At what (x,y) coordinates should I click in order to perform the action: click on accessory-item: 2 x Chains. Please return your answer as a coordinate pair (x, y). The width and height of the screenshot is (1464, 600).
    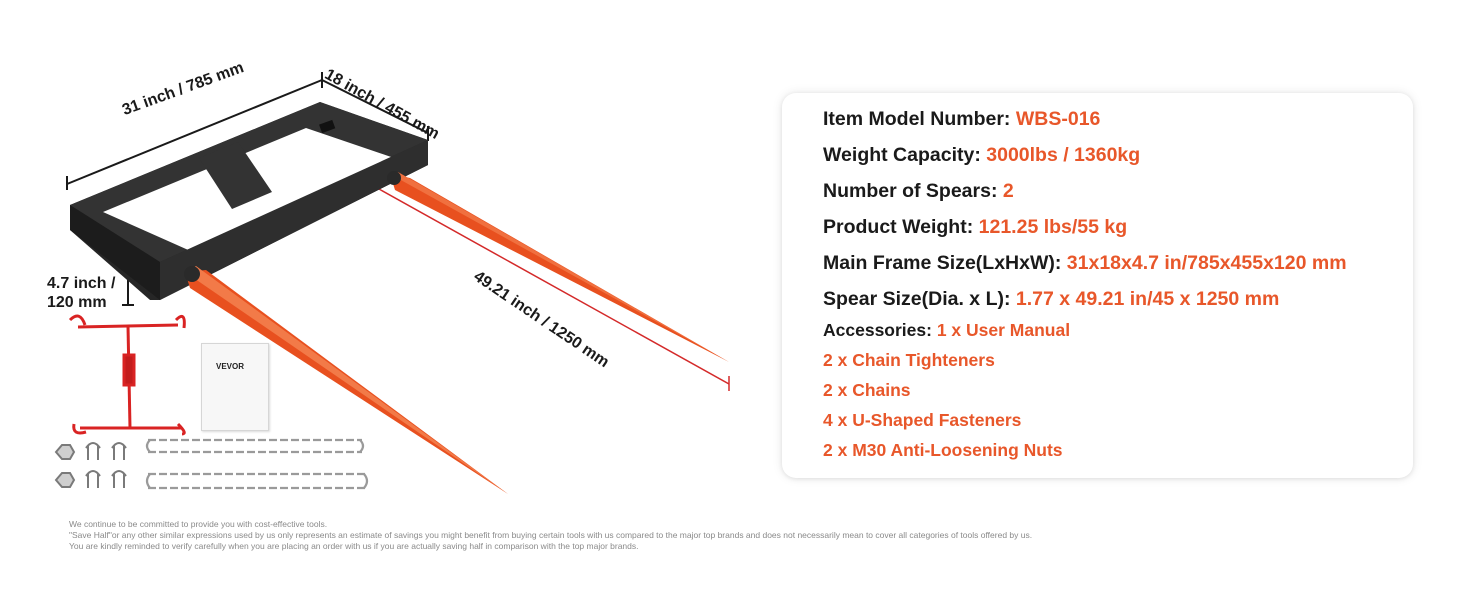
    Looking at the image, I should click on (867, 390).